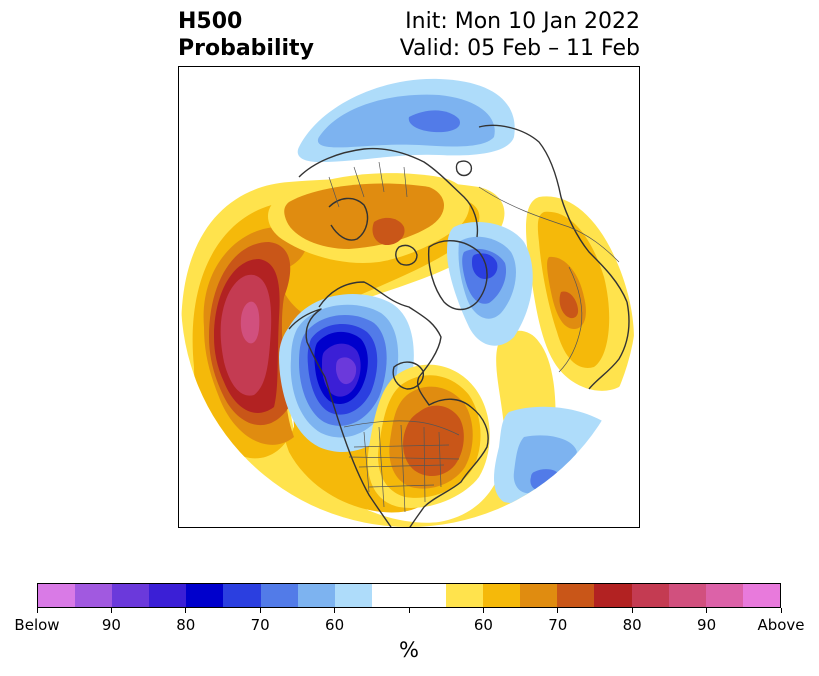 The width and height of the screenshot is (819, 676). Describe the element at coordinates (37, 625) in the screenshot. I see `colorbar-tick-label: Below` at that location.